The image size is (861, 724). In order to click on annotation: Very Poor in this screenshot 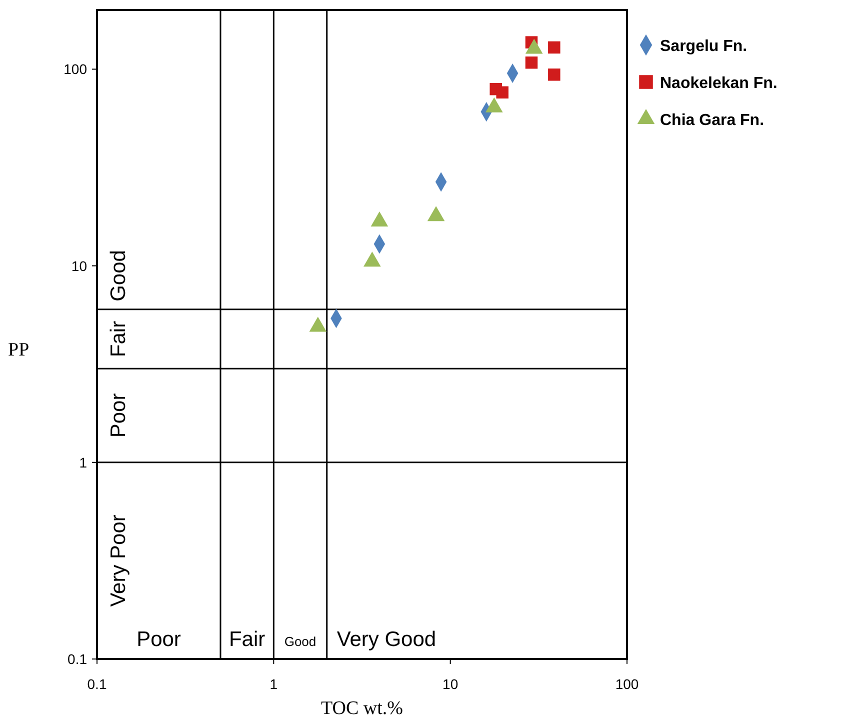, I will do `click(118, 560)`.